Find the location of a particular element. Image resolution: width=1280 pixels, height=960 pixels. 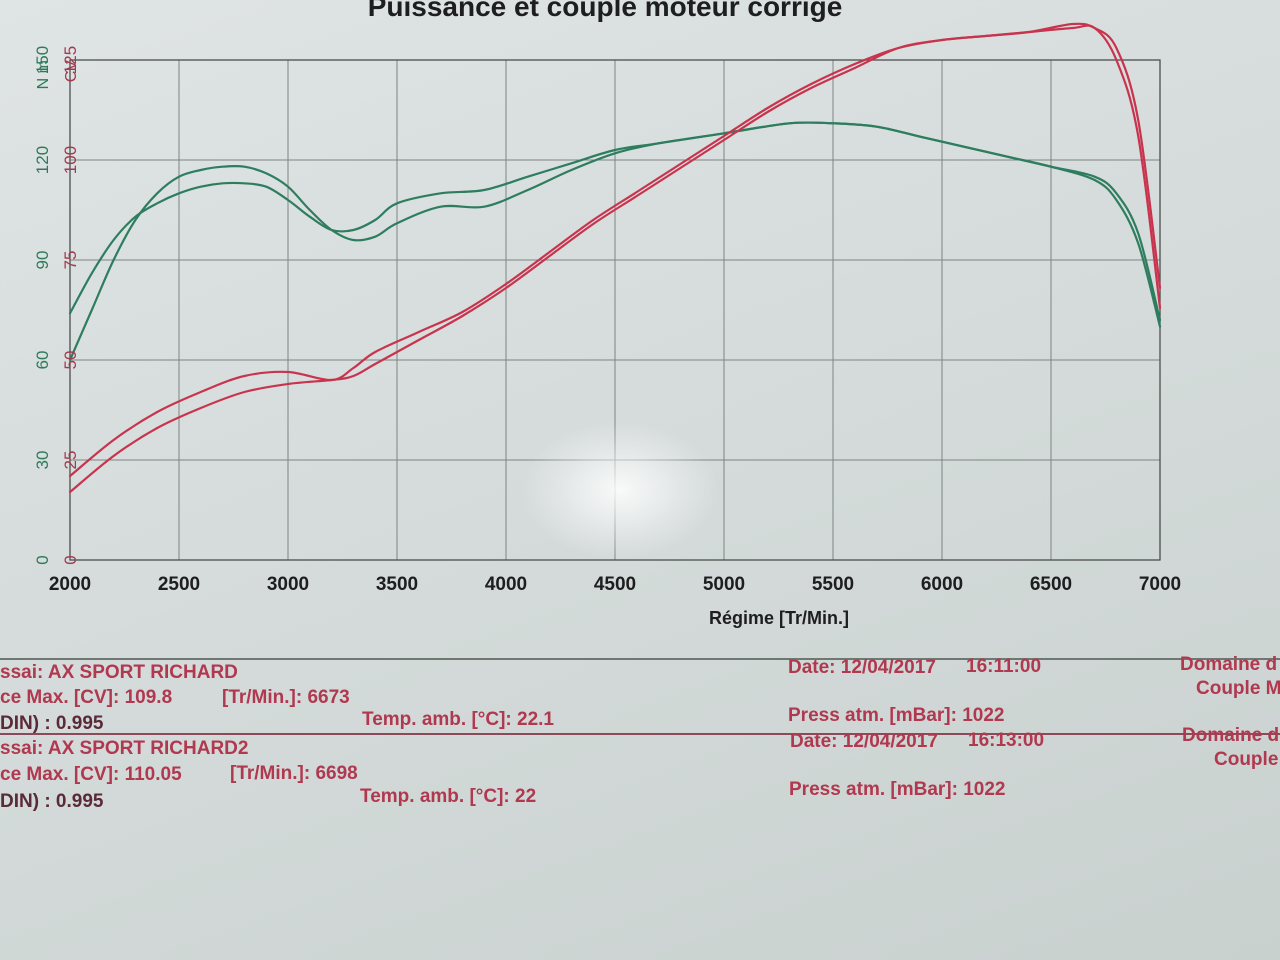

y-left-tick-label: 60 is located at coordinates (42, 360).